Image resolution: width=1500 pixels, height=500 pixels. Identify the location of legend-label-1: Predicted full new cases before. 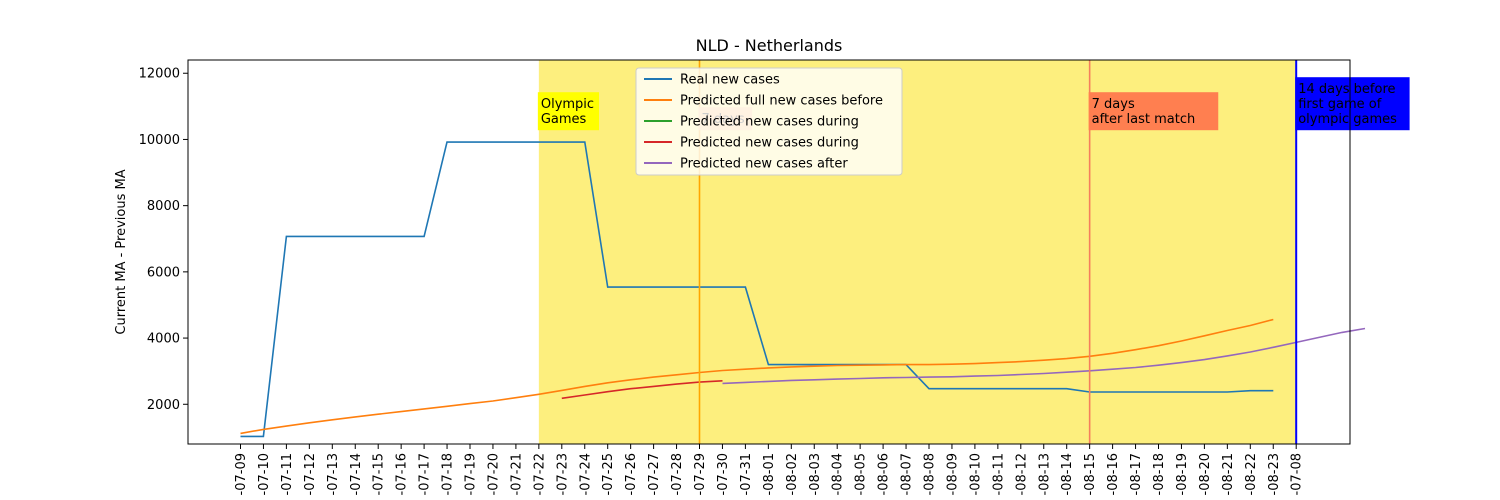
(781, 101).